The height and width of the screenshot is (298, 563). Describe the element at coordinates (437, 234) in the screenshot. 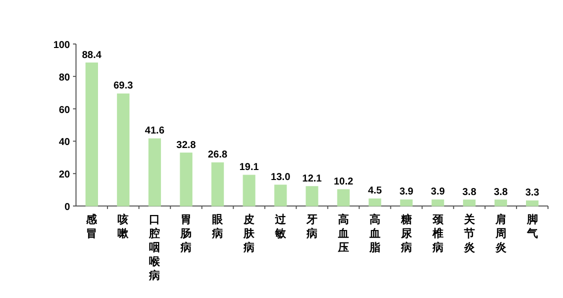

I see `x-tick-label: 颈椎病` at that location.